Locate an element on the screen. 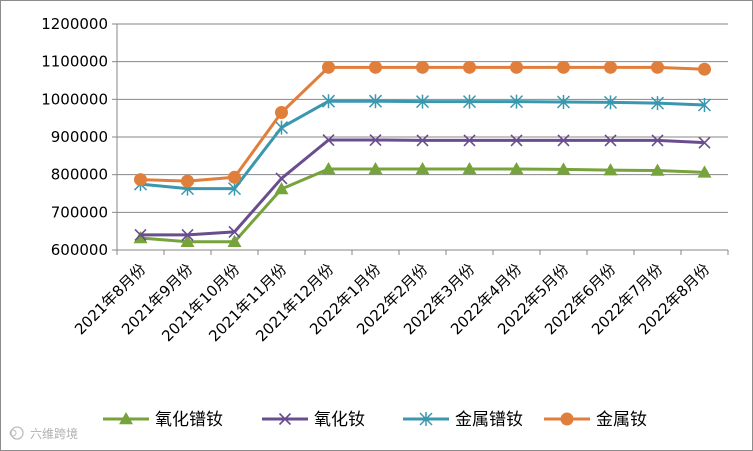  legend-item-1: 氧化镨钕 is located at coordinates (163, 420).